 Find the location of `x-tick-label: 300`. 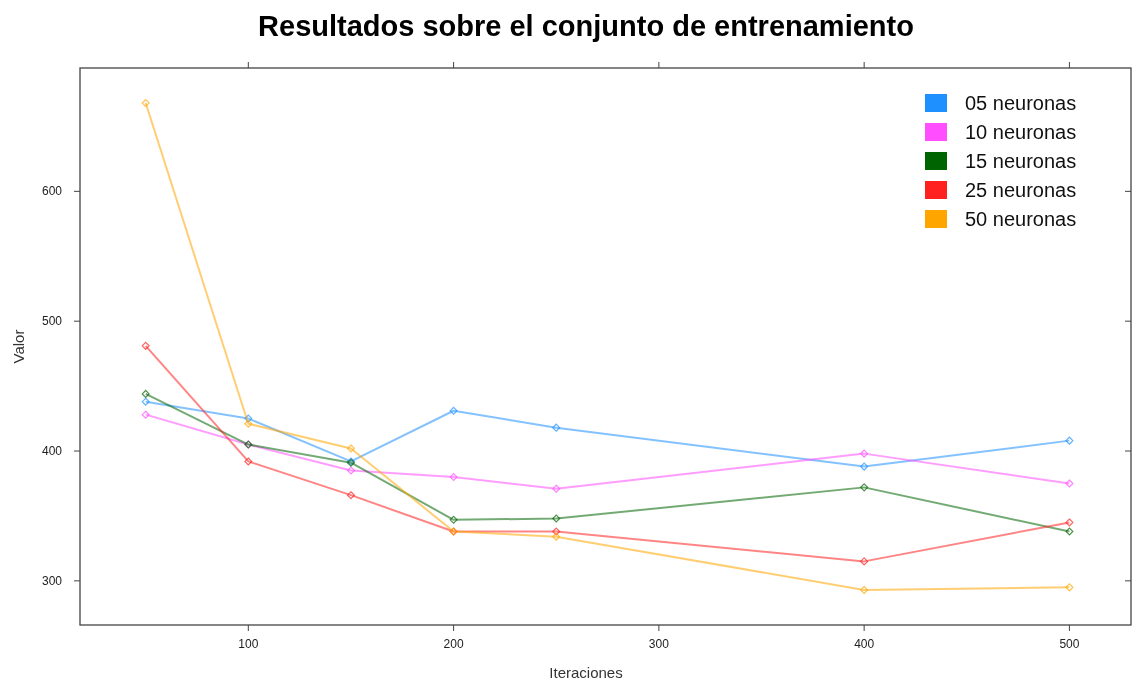

x-tick-label: 300 is located at coordinates (659, 644).